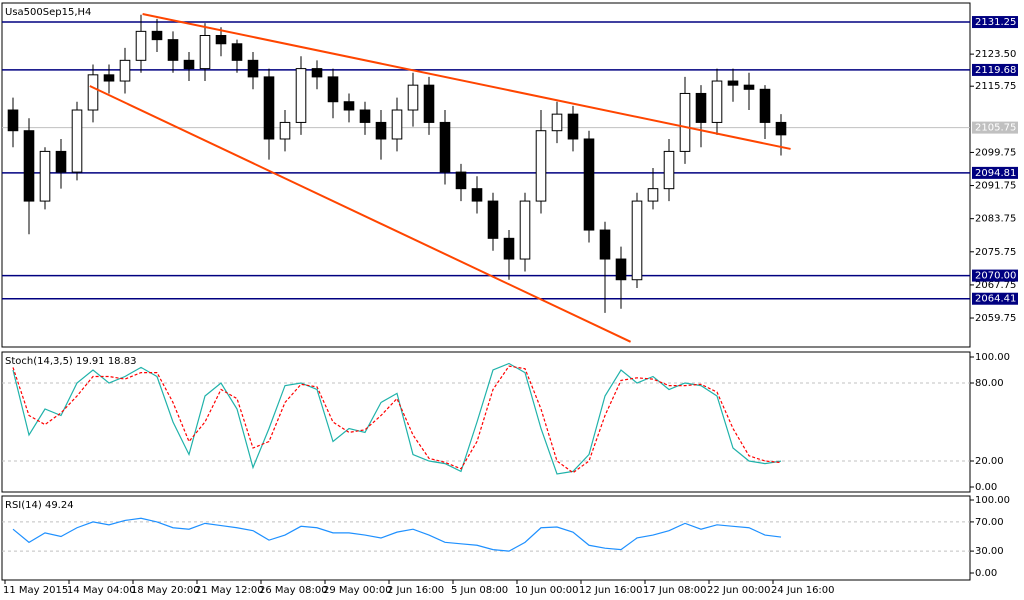 The width and height of the screenshot is (1024, 600). Describe the element at coordinates (547, 590) in the screenshot. I see `x-tick-label: 10 Jun 00:00` at that location.